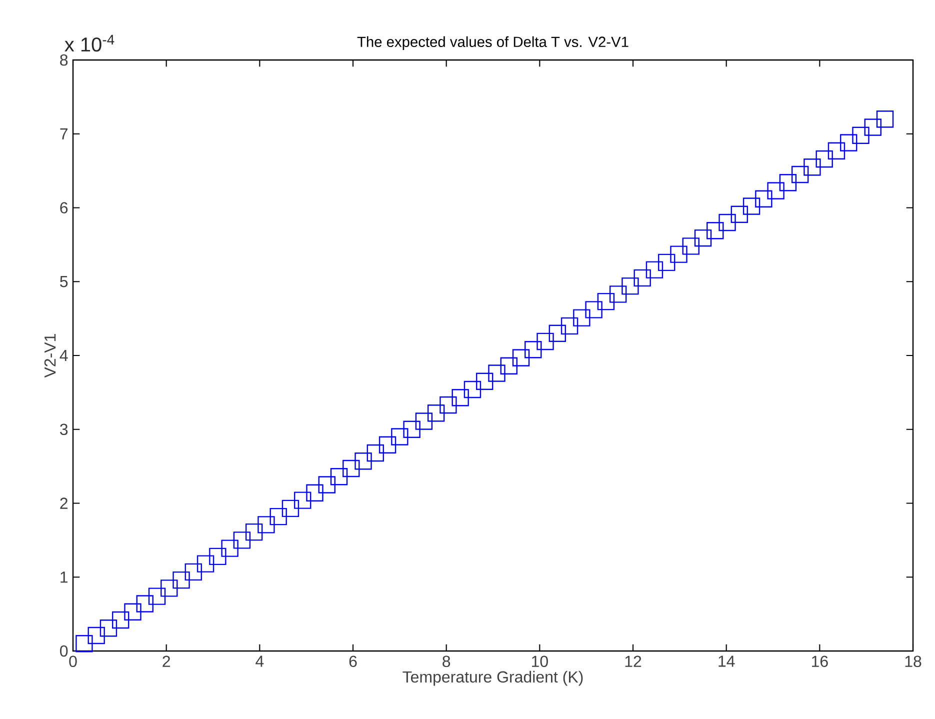 This screenshot has width=935, height=719. I want to click on y-tick-label: 1, so click(64, 577).